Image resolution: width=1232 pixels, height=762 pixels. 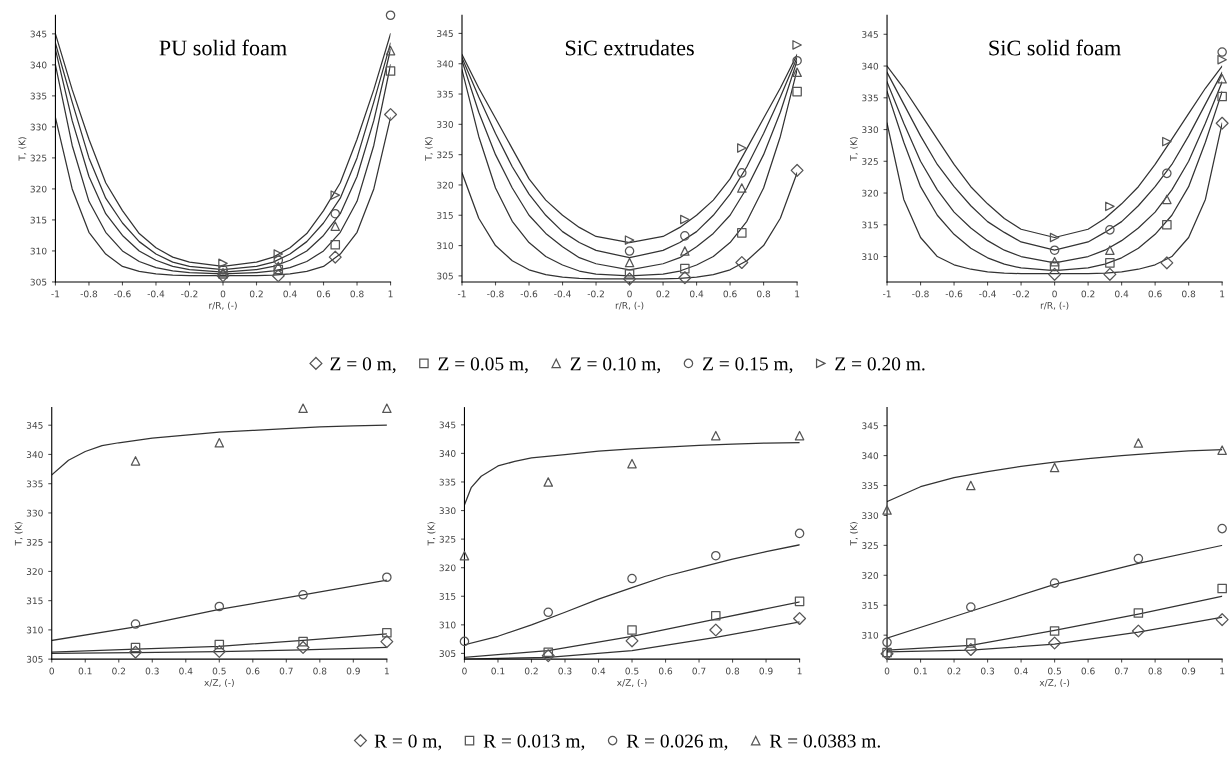 What do you see at coordinates (498, 671) in the screenshot?
I see `x-tick-label: 0.1` at bounding box center [498, 671].